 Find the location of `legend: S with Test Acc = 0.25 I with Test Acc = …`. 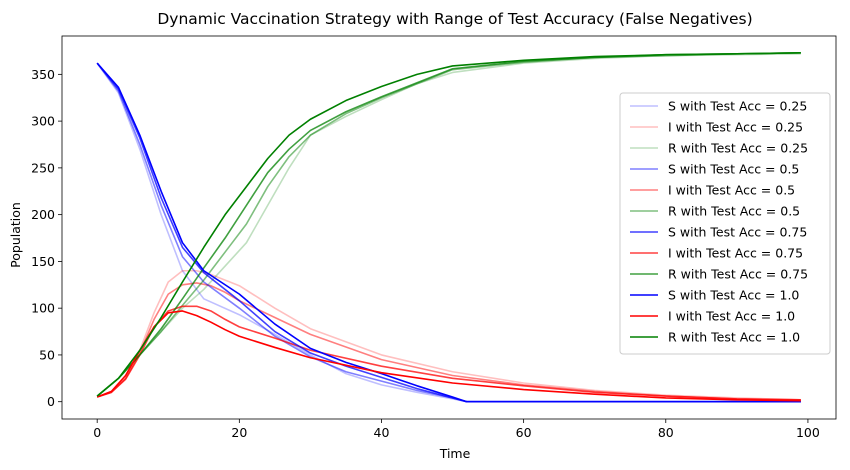

legend: S with Test Acc = 0.25 I with Test Acc = … is located at coordinates (725, 223).